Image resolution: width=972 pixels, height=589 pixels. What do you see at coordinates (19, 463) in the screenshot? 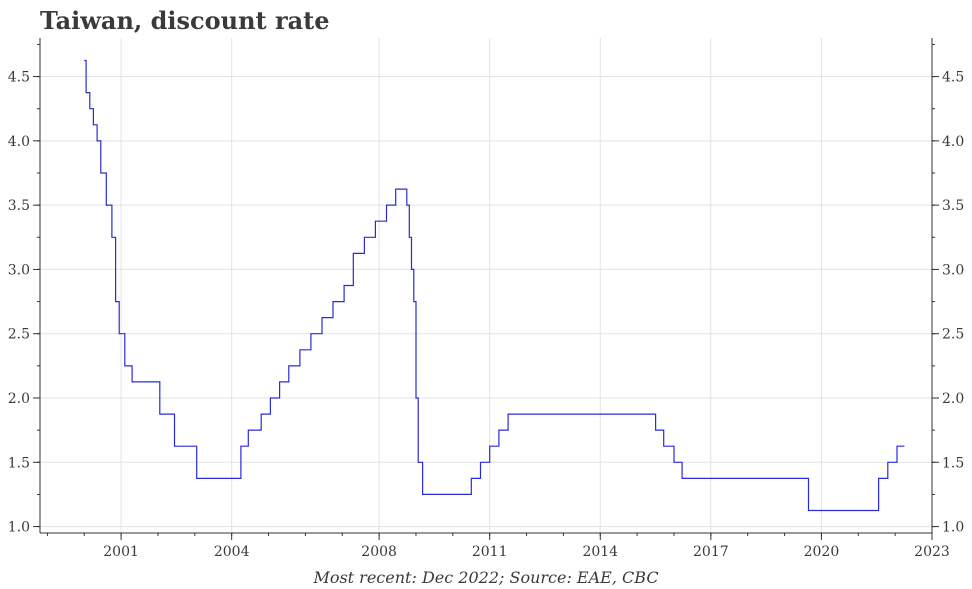
I see `y-tick-label-left: 1.5` at bounding box center [19, 463].